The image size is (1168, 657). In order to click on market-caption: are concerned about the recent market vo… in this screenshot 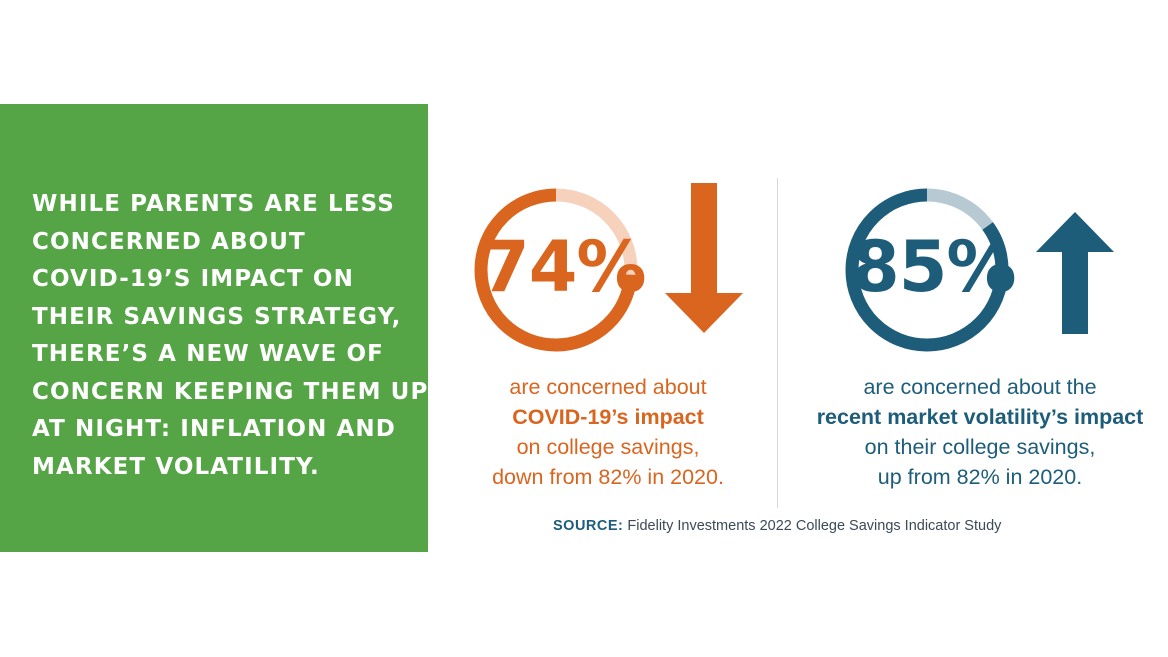, I will do `click(980, 432)`.